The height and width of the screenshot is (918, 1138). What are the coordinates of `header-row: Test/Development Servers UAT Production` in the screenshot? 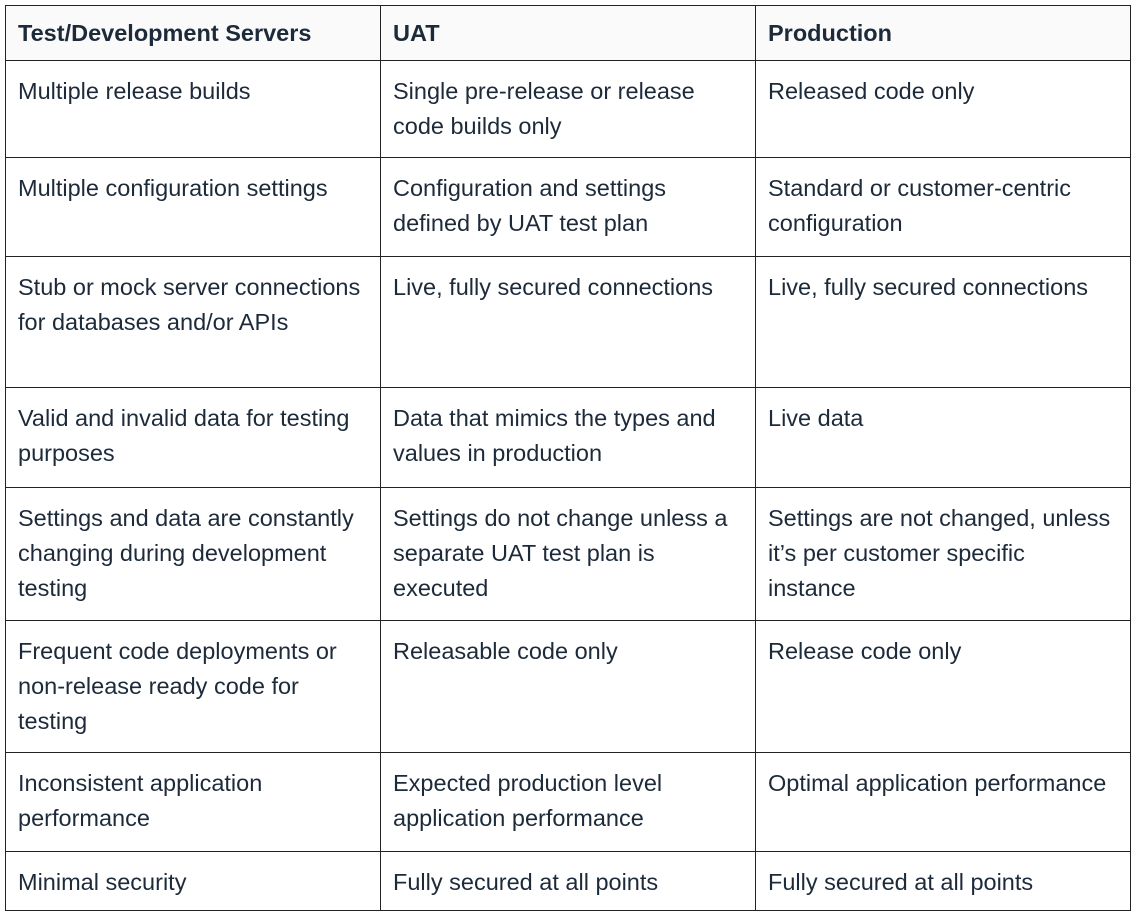 It's located at (568, 33).